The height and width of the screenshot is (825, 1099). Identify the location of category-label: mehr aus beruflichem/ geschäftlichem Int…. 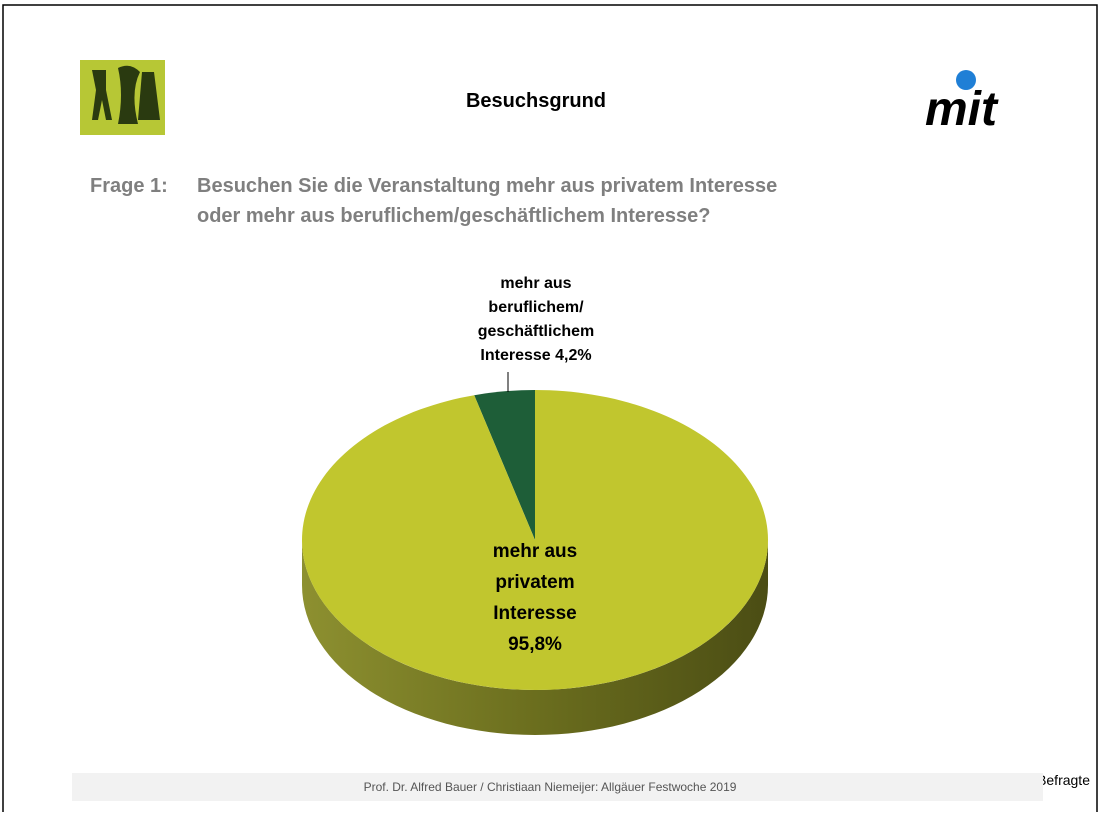
(536, 319).